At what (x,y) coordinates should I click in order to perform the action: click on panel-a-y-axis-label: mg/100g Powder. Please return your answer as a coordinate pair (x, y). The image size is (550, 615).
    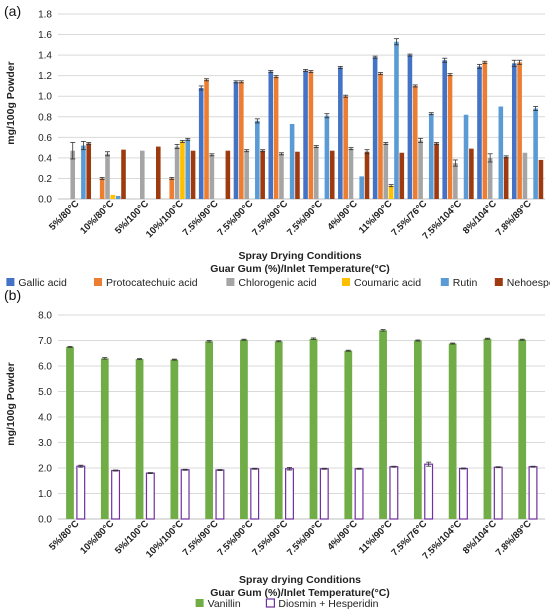
    Looking at the image, I should click on (11, 102).